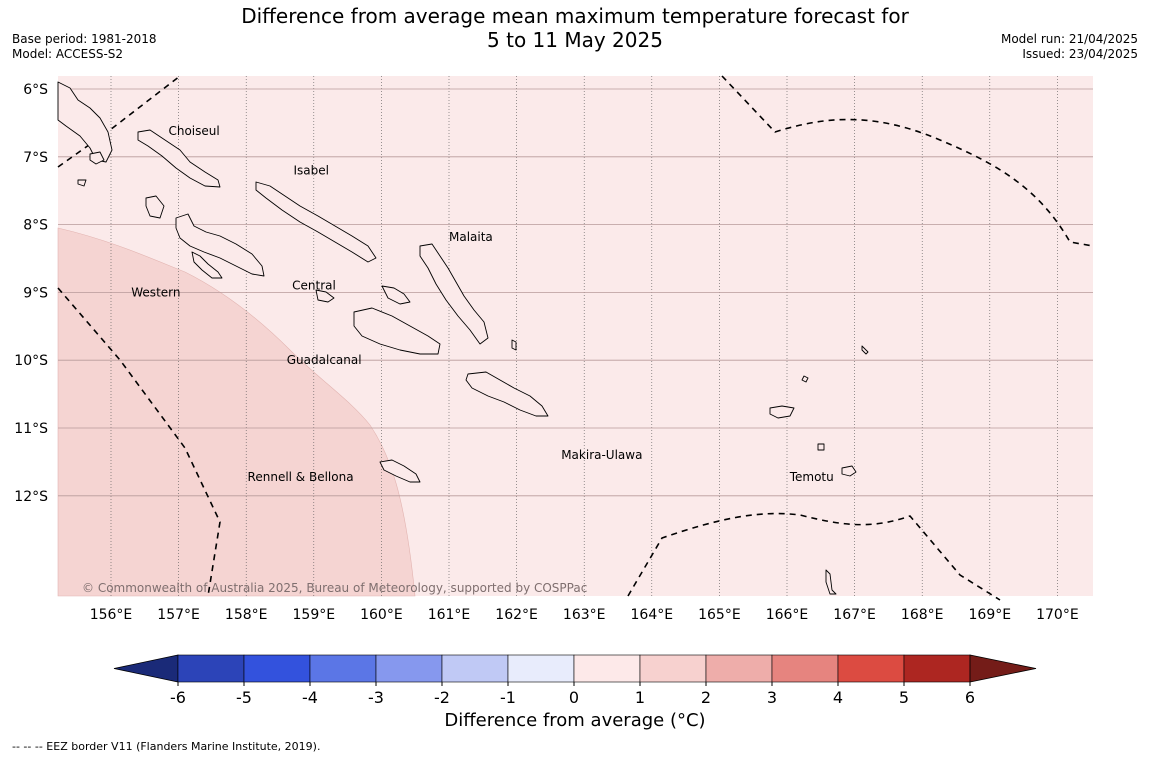 This screenshot has width=1150, height=758. Describe the element at coordinates (139, 442) in the screenshot. I see `eez-line-sw` at that location.